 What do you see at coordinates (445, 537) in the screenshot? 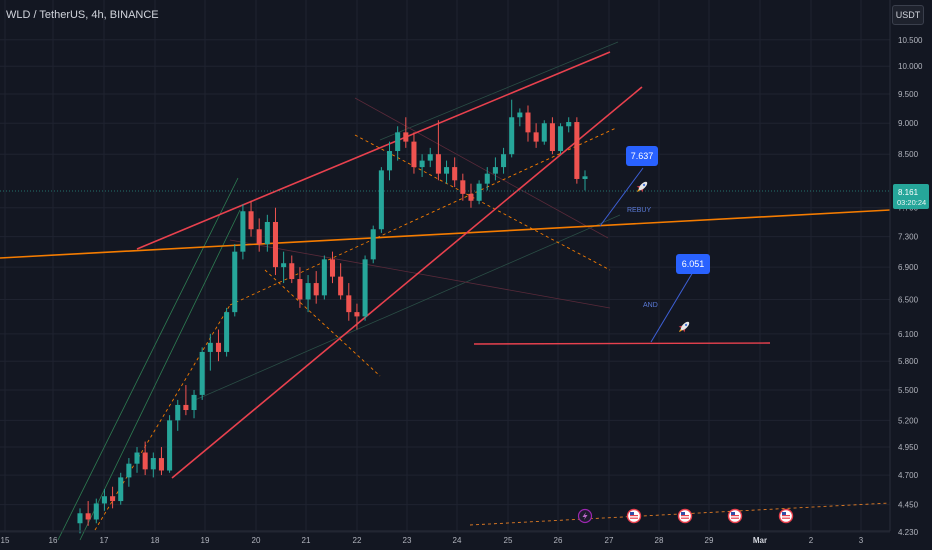
I see `time-axis: 15 16 17 18 19 20 21 22 23 24 25 26 27 28 29 Mar 2 3` at bounding box center [445, 537].